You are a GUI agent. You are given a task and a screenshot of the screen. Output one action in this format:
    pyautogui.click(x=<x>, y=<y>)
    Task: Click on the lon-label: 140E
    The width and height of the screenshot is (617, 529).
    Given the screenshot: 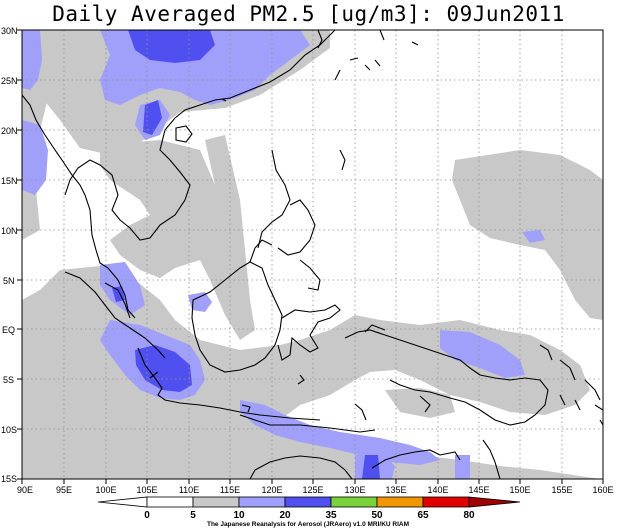 What is the action you would take?
    pyautogui.click(x=437, y=490)
    